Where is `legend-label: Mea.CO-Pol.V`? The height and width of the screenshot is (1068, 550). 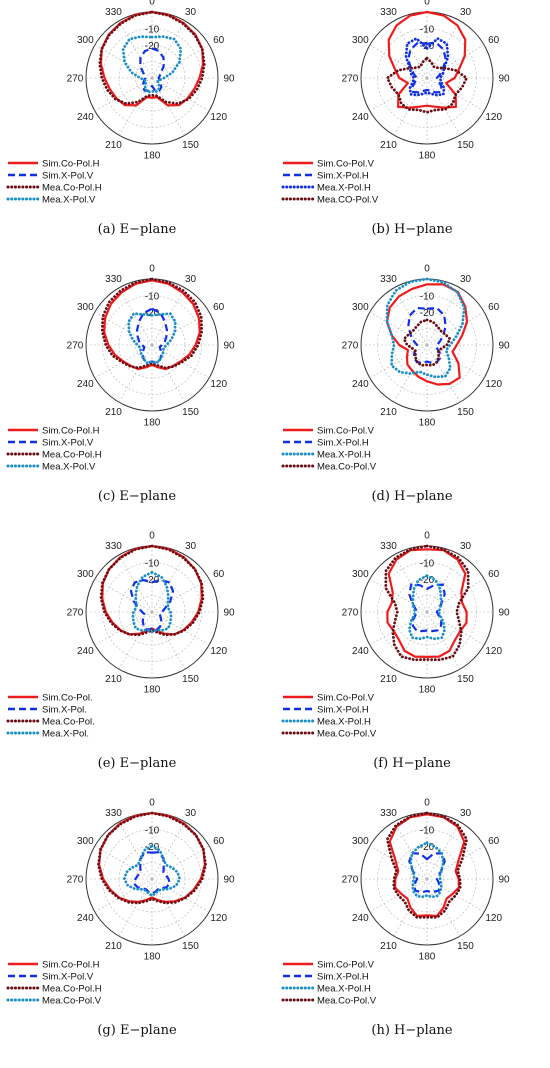
legend-label: Mea.CO-Pol.V is located at coordinates (348, 199).